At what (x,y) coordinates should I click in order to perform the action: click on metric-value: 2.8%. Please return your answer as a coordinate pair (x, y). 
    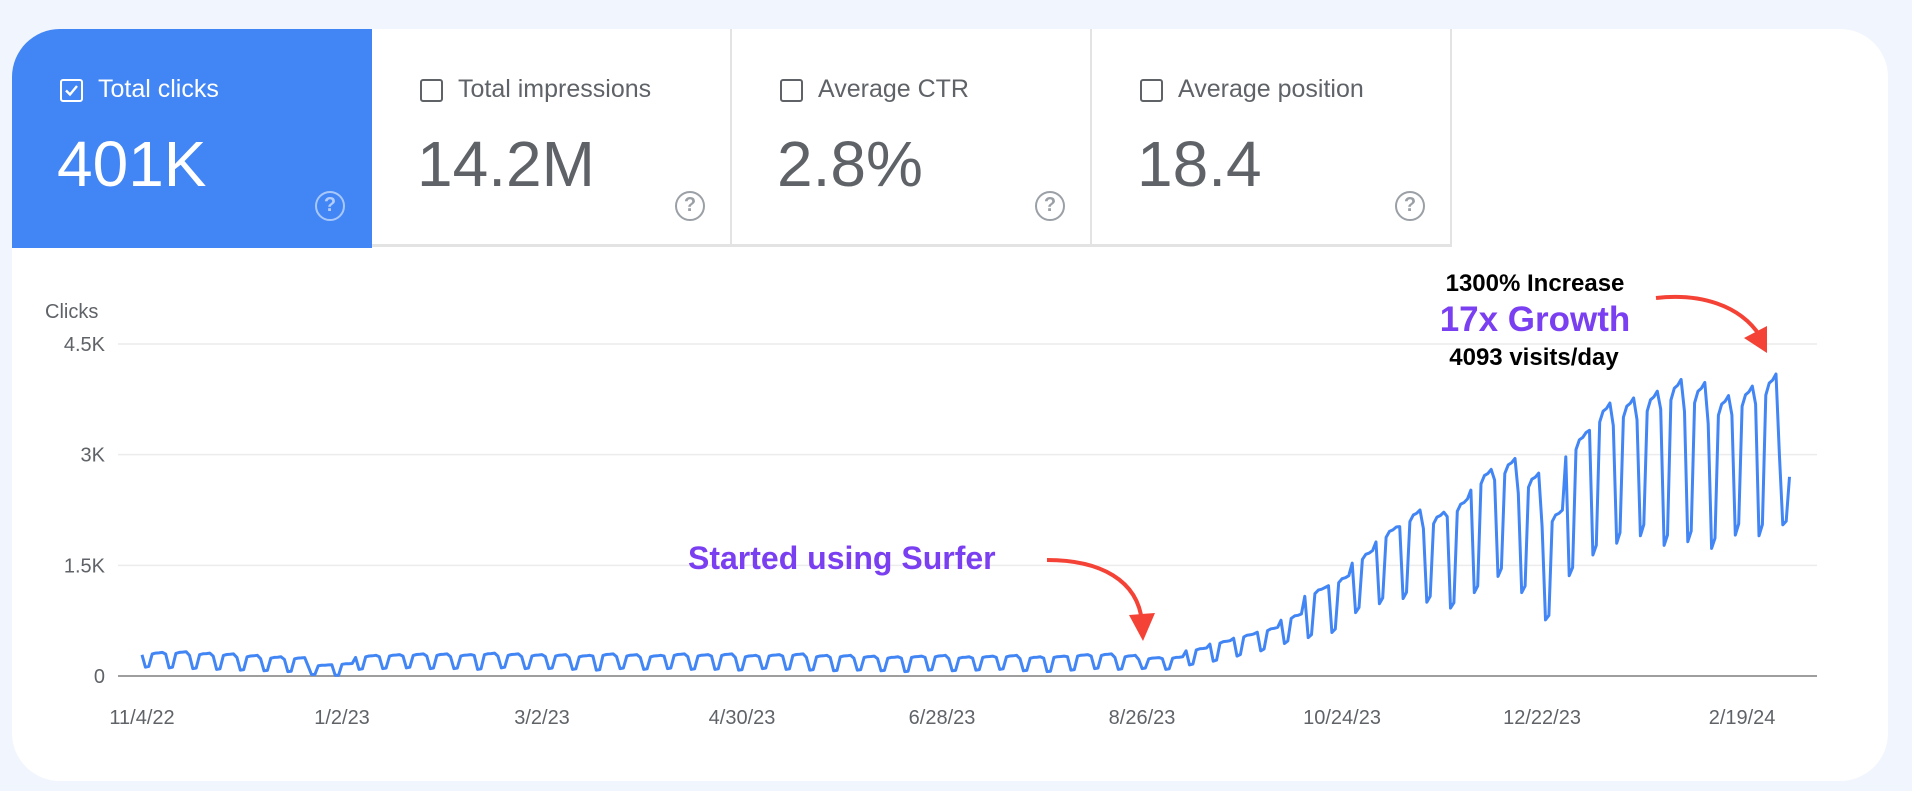
    Looking at the image, I should click on (850, 164).